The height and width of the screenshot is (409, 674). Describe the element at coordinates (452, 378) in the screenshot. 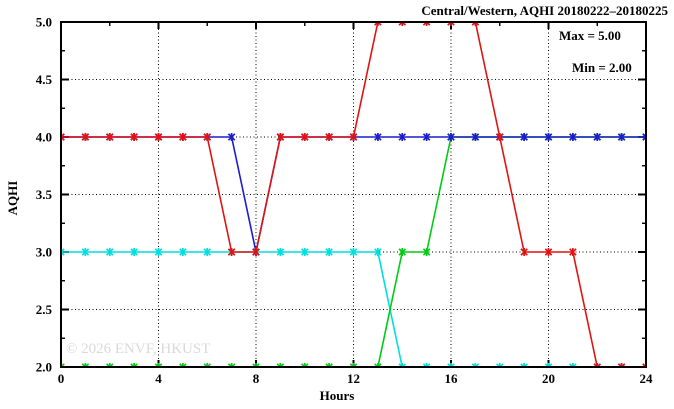

I see `x-tick-label: 16` at that location.